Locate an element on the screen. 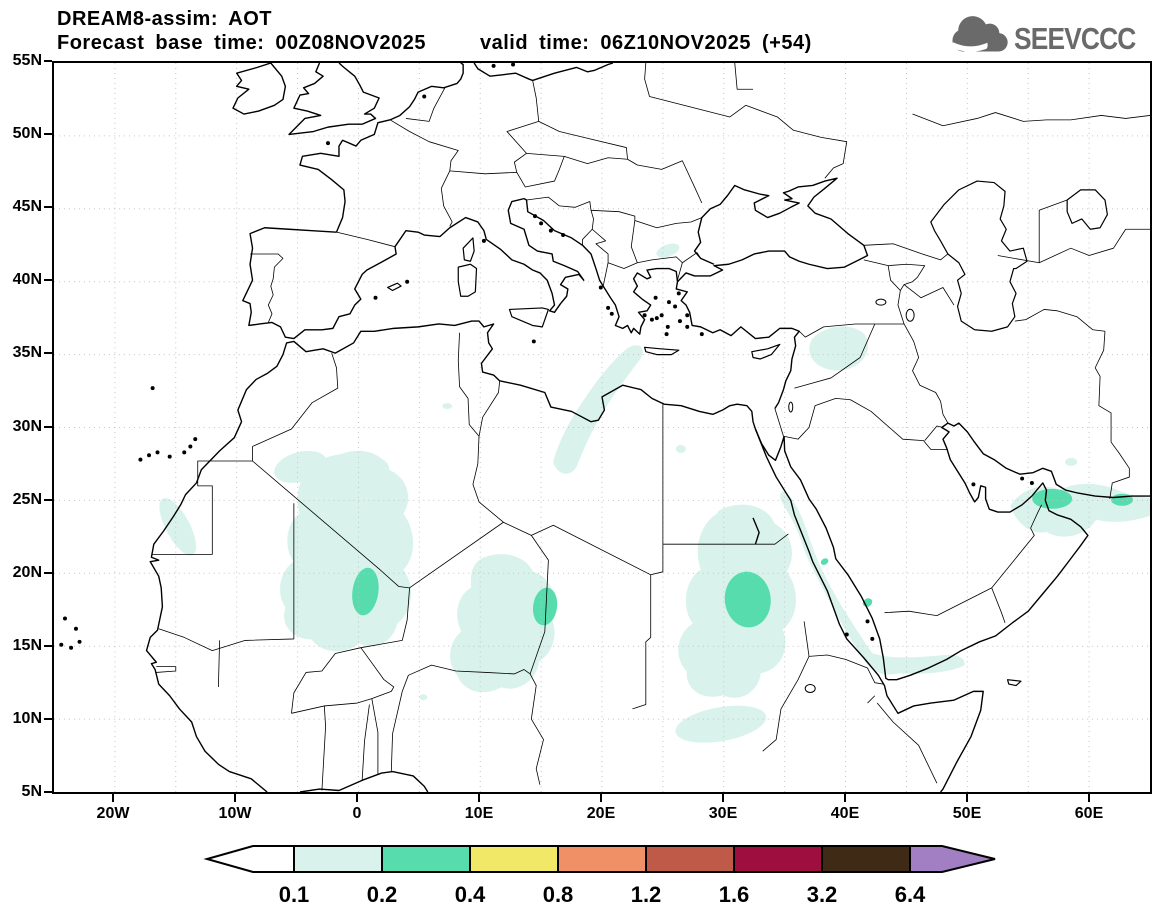 This screenshot has height=905, width=1165. colorbar-level-label: 0.8 is located at coordinates (558, 893).